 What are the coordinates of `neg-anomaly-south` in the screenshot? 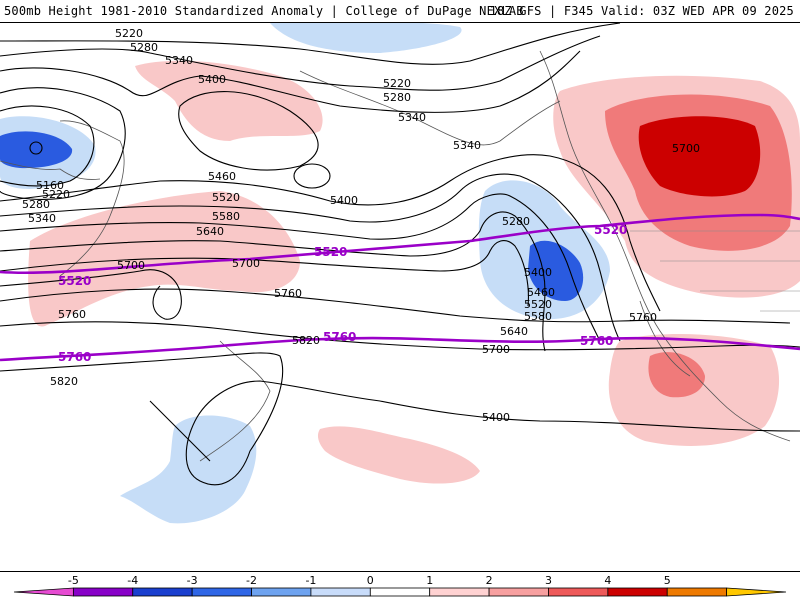 It's located at (188, 469).